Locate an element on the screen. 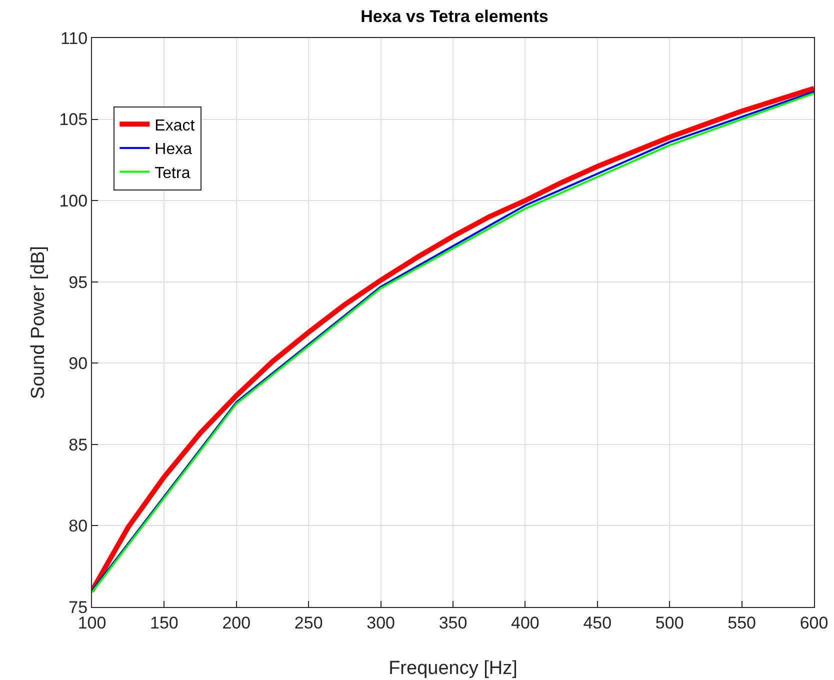 This screenshot has width=834, height=680. y-axis-title: Sound Power [dB] is located at coordinates (38, 323).